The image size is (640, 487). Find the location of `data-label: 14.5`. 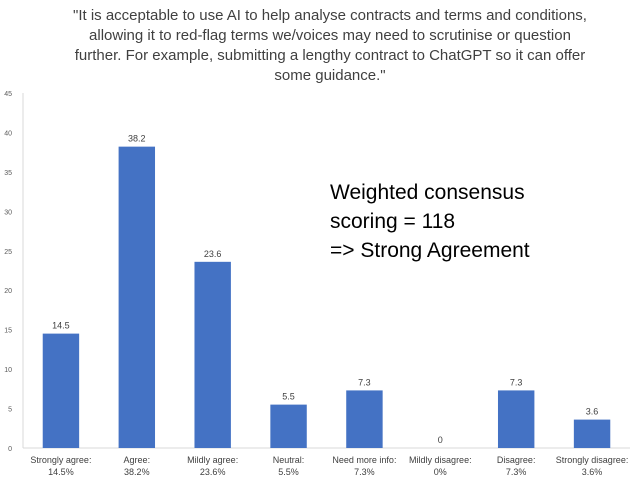

data-label: 14.5 is located at coordinates (61, 326).